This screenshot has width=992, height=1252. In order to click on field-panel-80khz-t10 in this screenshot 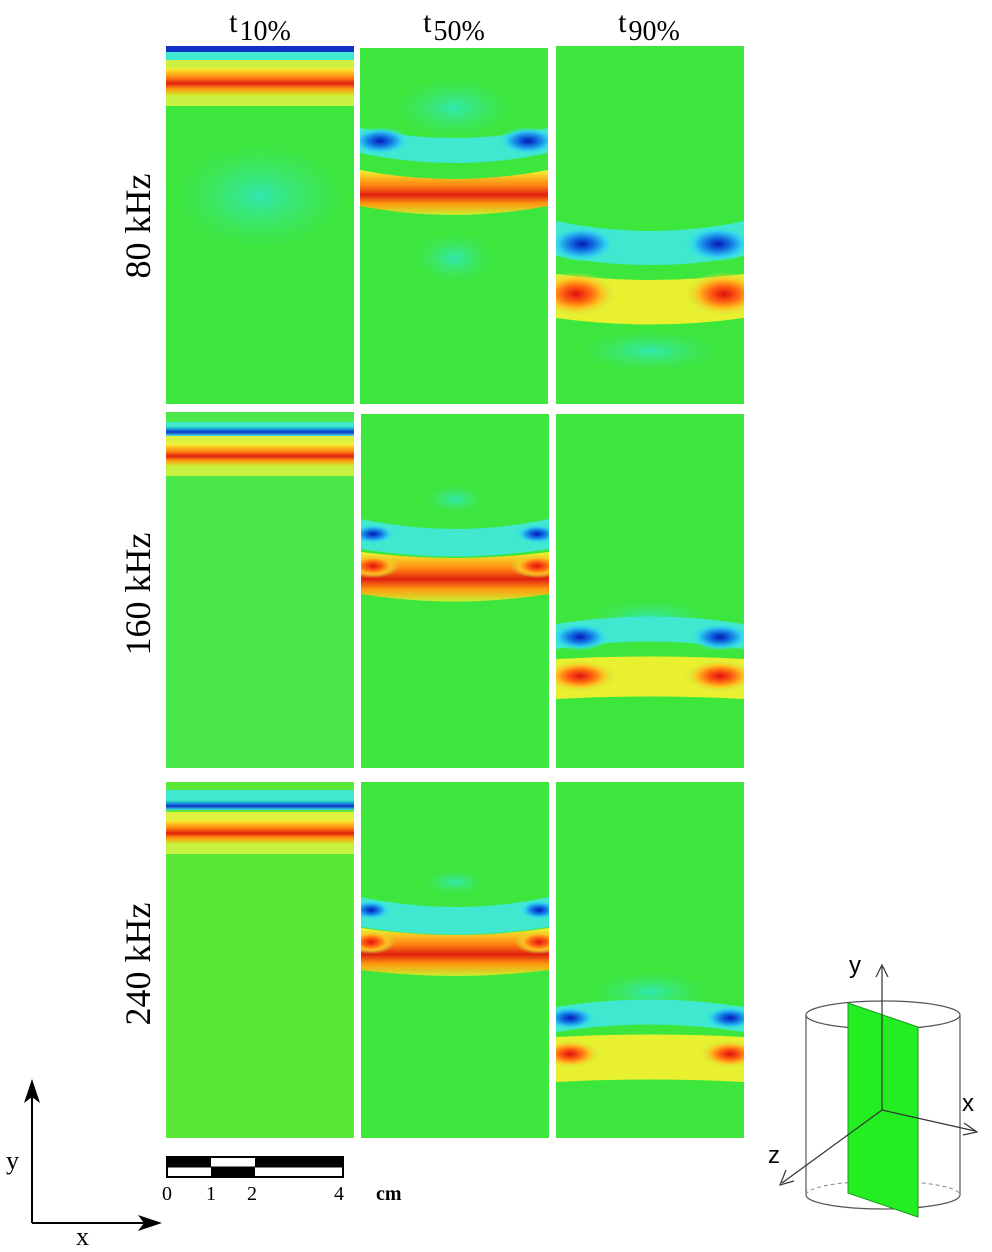, I will do `click(260, 225)`.